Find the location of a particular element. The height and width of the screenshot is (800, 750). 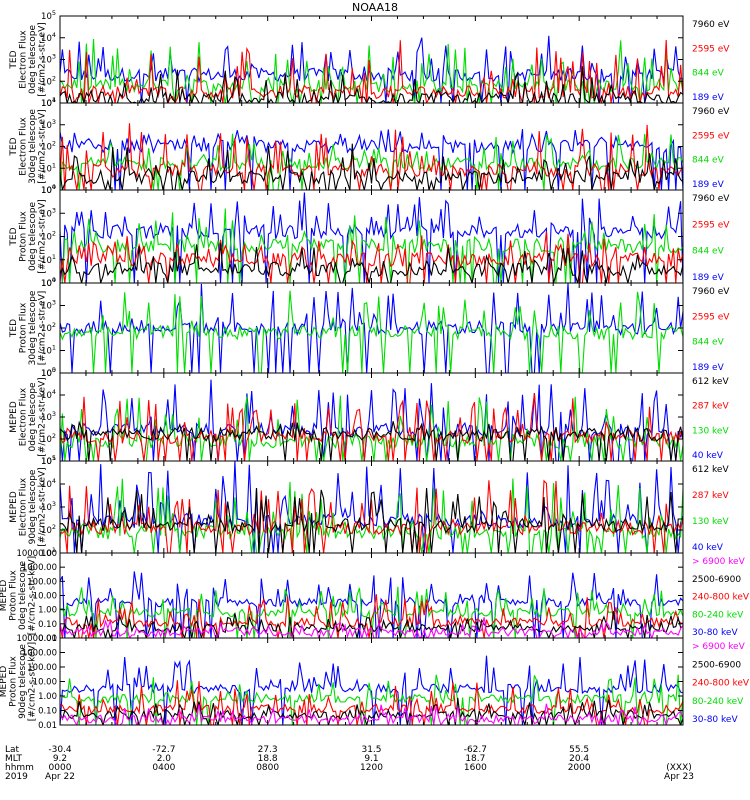

panel-7-series is located at coordinates (371, 604).